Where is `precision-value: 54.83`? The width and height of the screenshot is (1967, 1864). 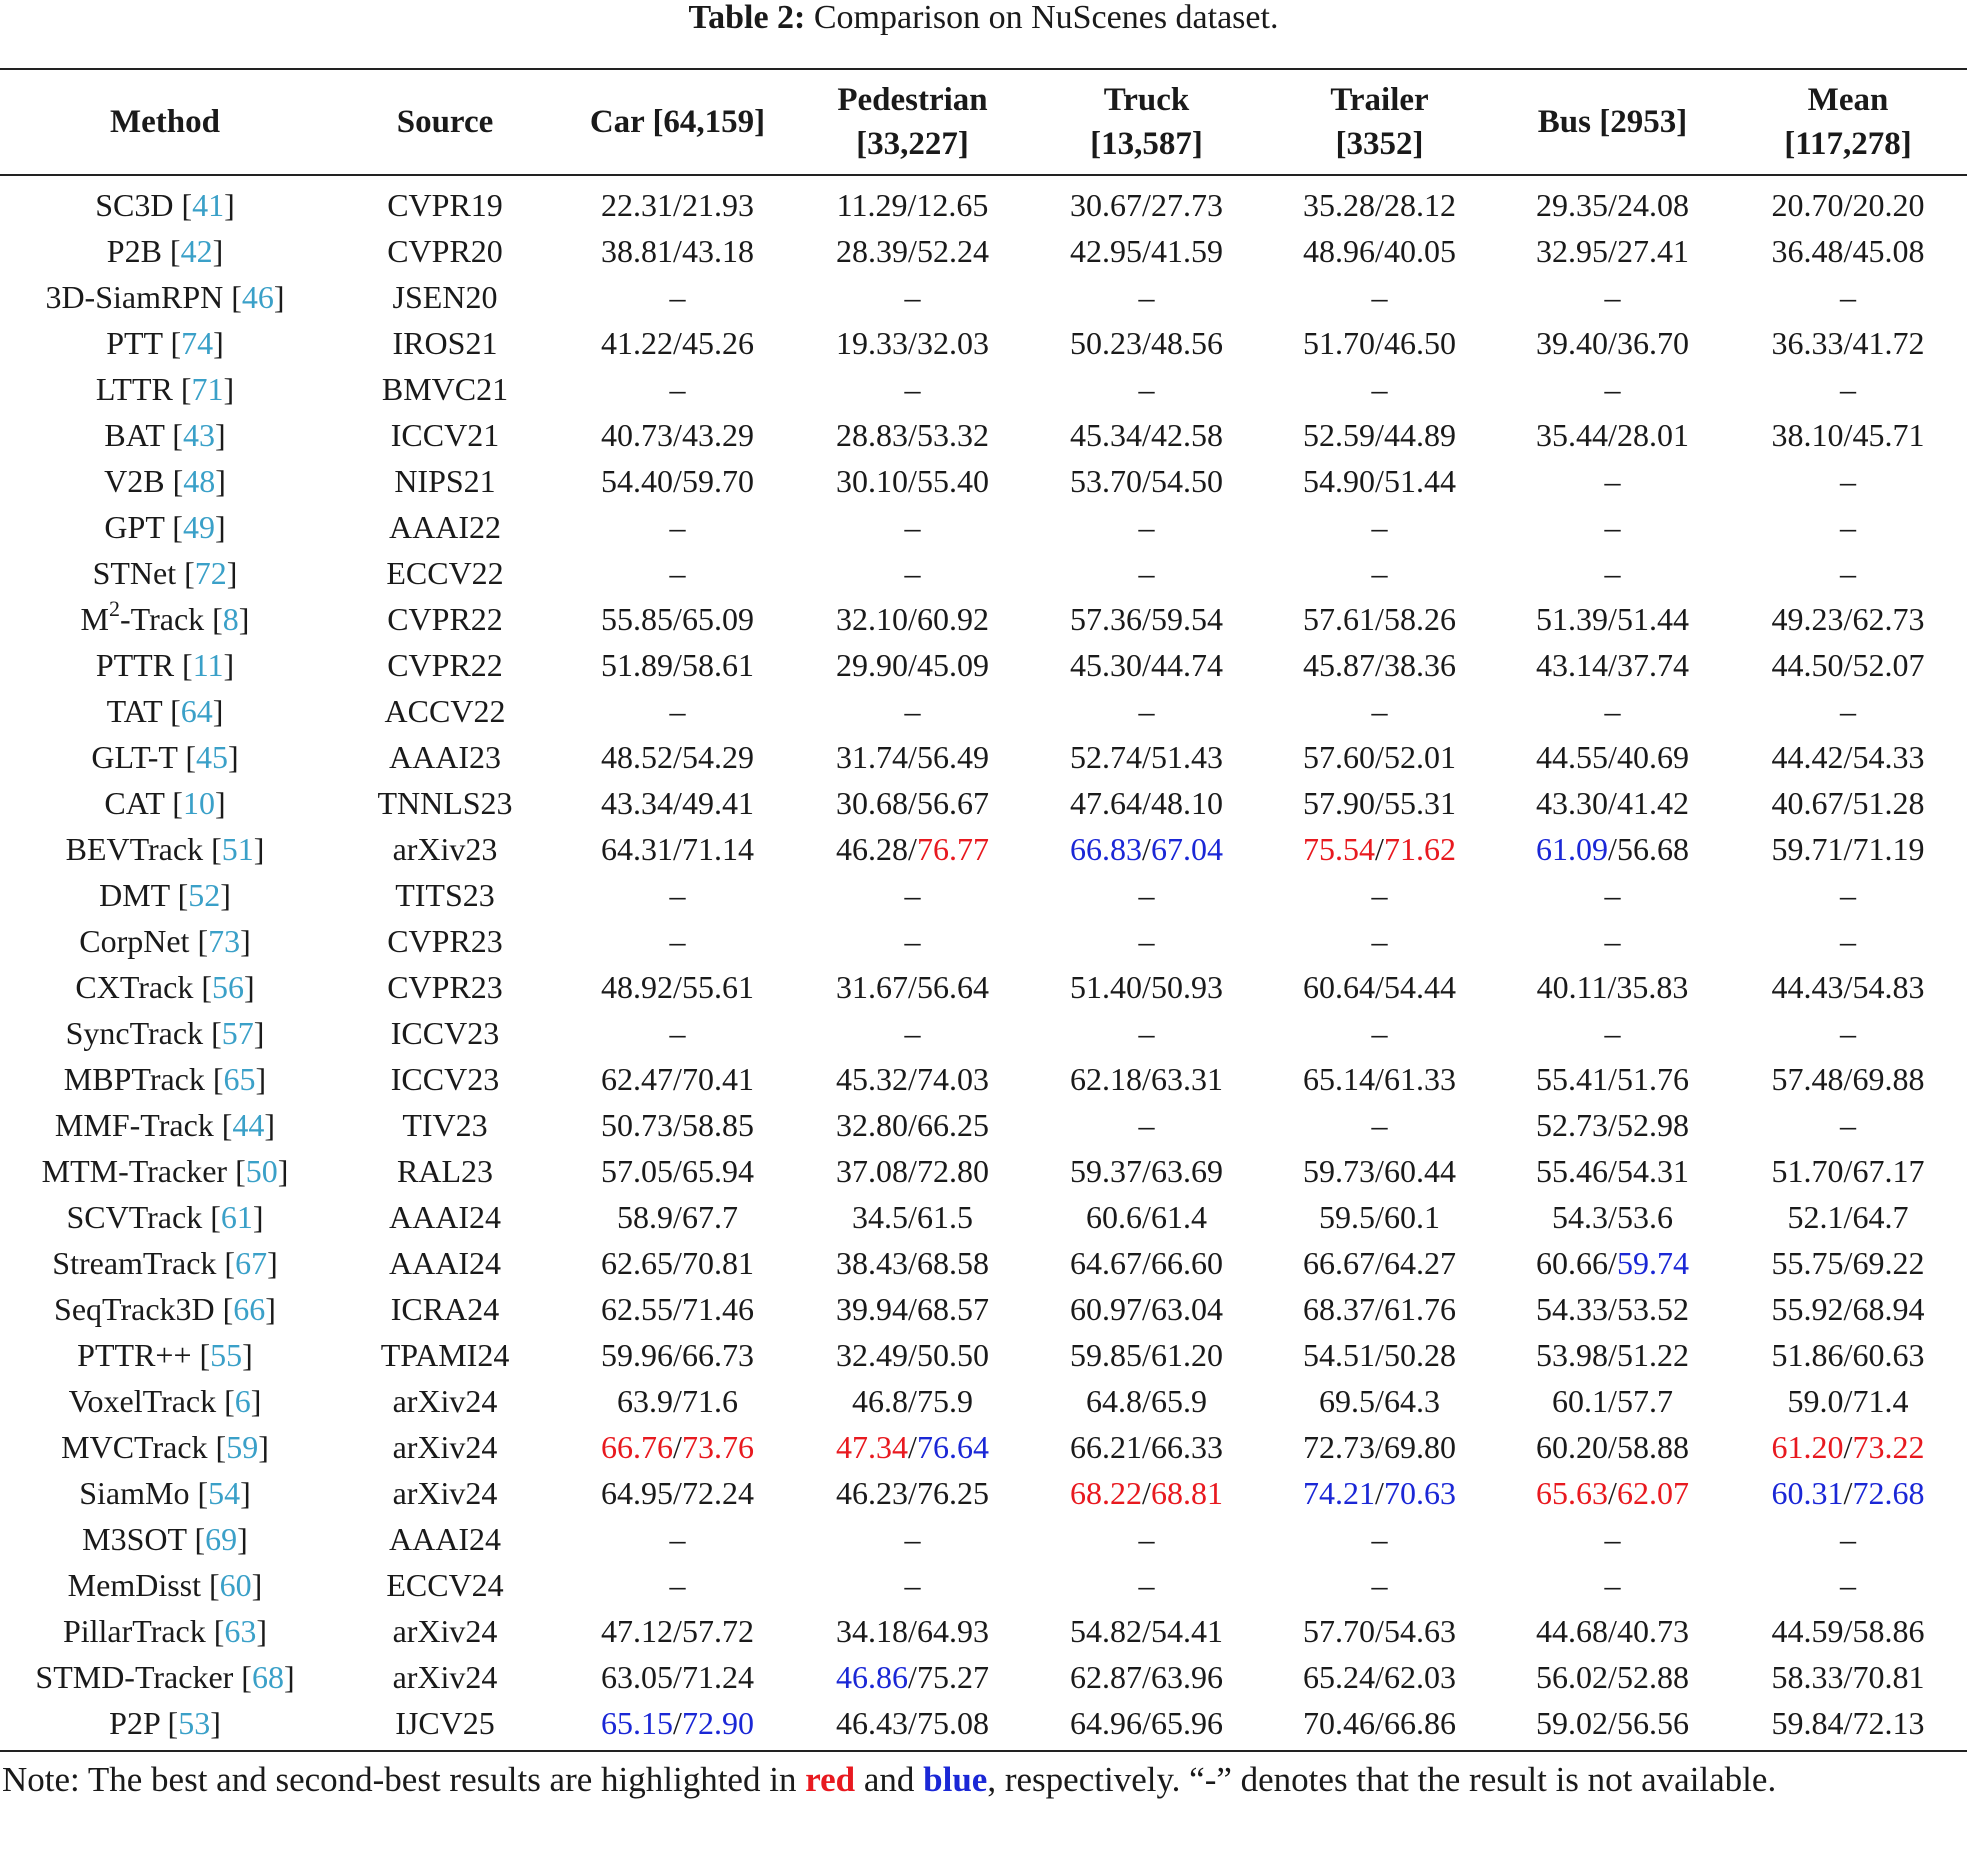 precision-value: 54.83 is located at coordinates (1888, 987).